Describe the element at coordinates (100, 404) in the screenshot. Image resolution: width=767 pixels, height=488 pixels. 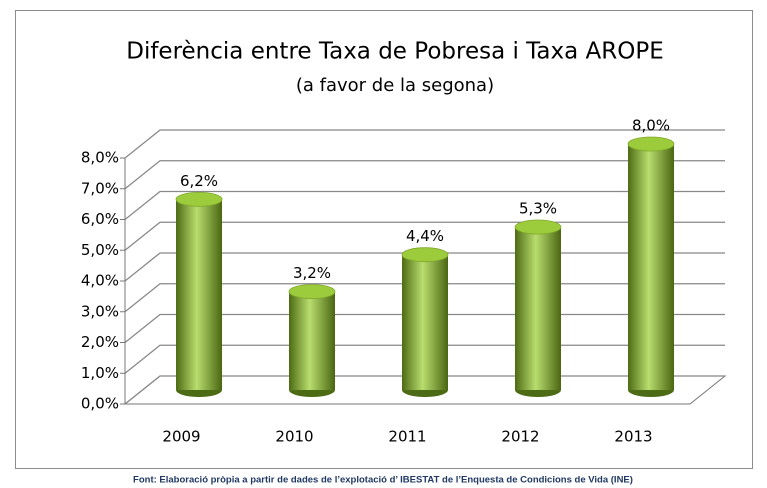
I see `y-tick-label: 0,0%` at that location.